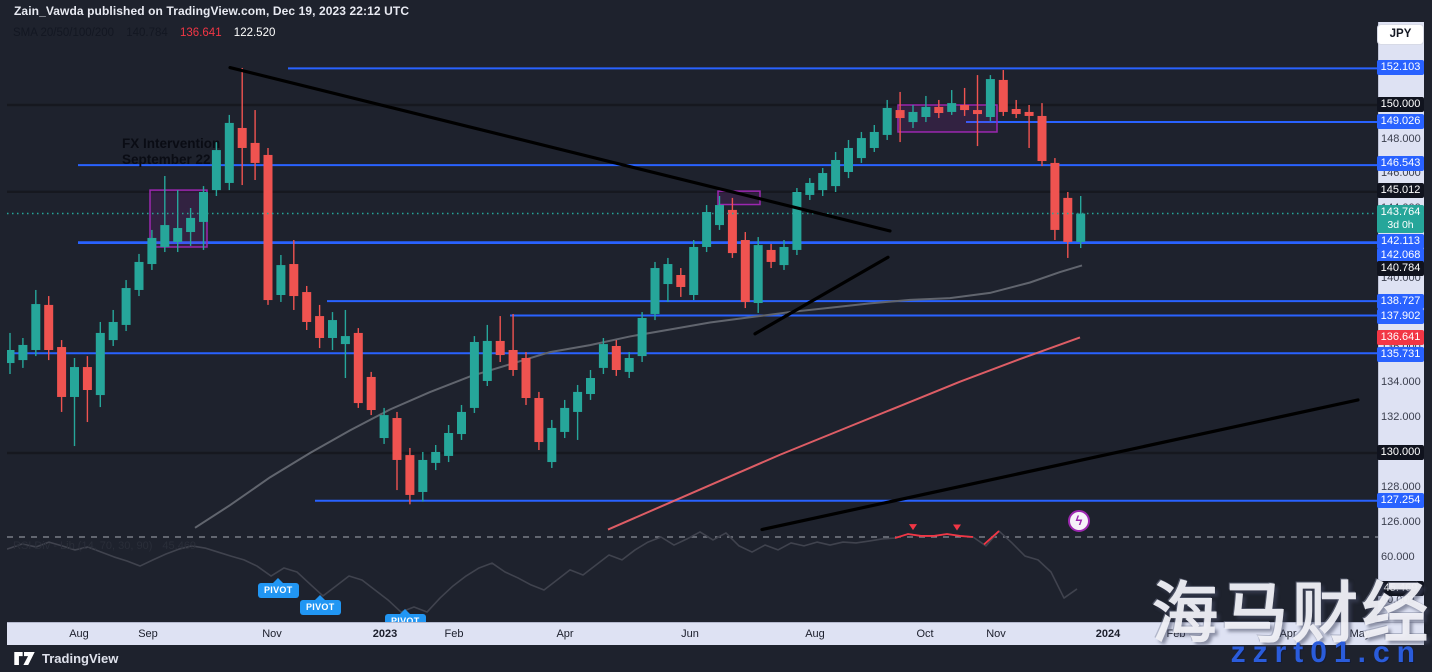  What do you see at coordinates (64, 33) in the screenshot?
I see `sma-legend-label: SMA 20/50/100/200` at bounding box center [64, 33].